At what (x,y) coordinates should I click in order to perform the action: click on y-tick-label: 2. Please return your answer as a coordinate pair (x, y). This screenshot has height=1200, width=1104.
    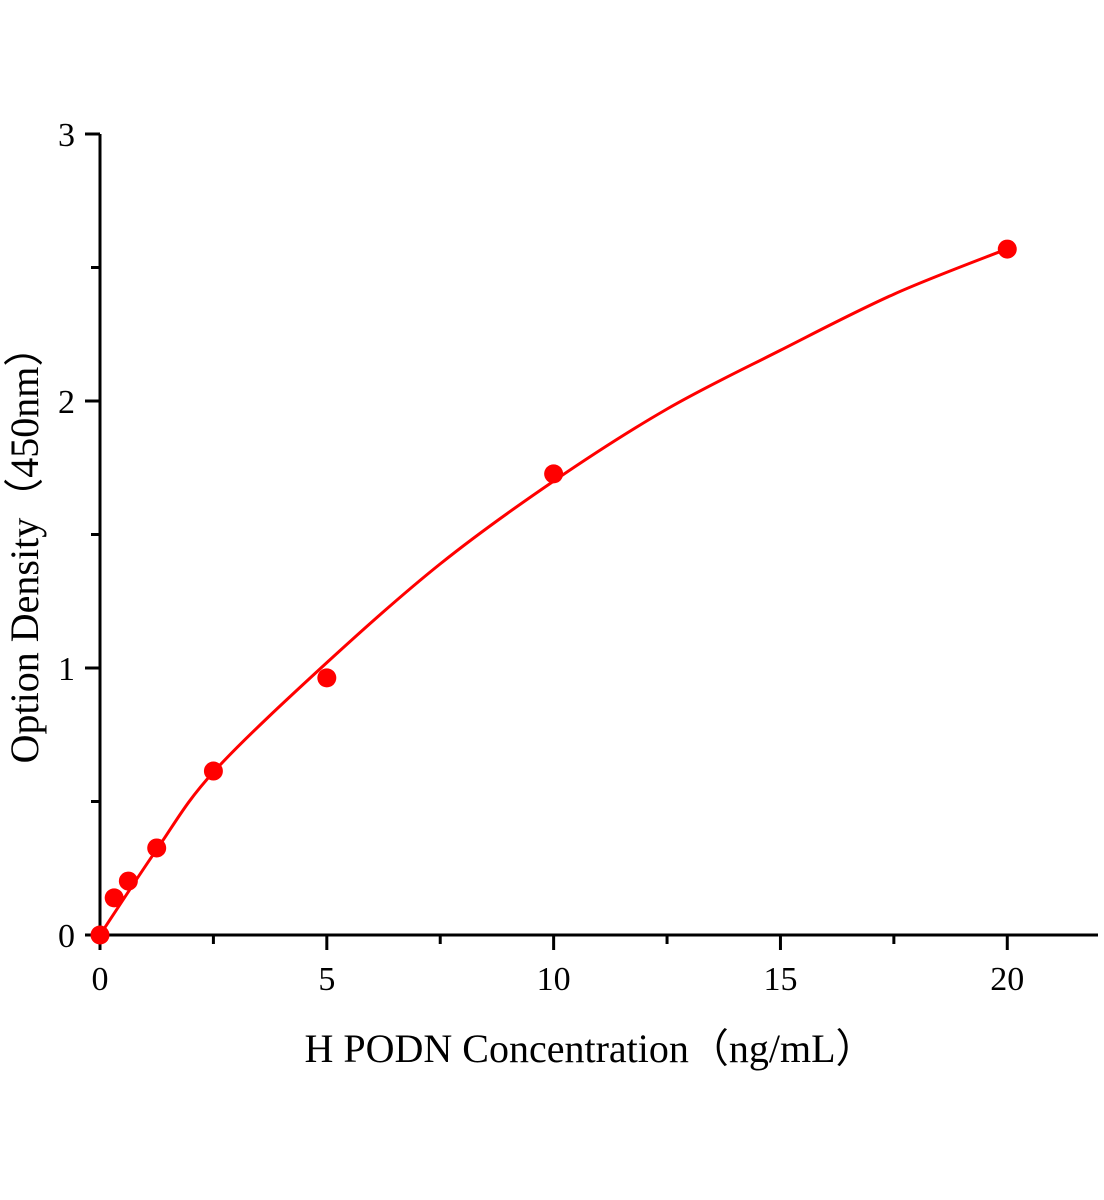
    Looking at the image, I should click on (66, 402).